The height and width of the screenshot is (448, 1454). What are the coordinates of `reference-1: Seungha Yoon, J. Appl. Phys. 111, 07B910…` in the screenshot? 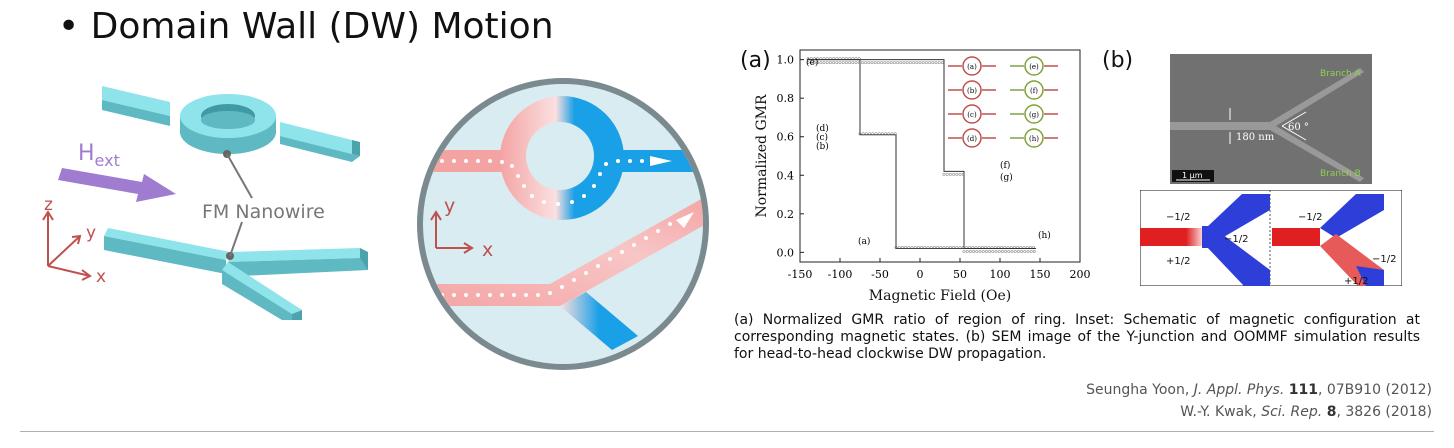 It's located at (1259, 390).